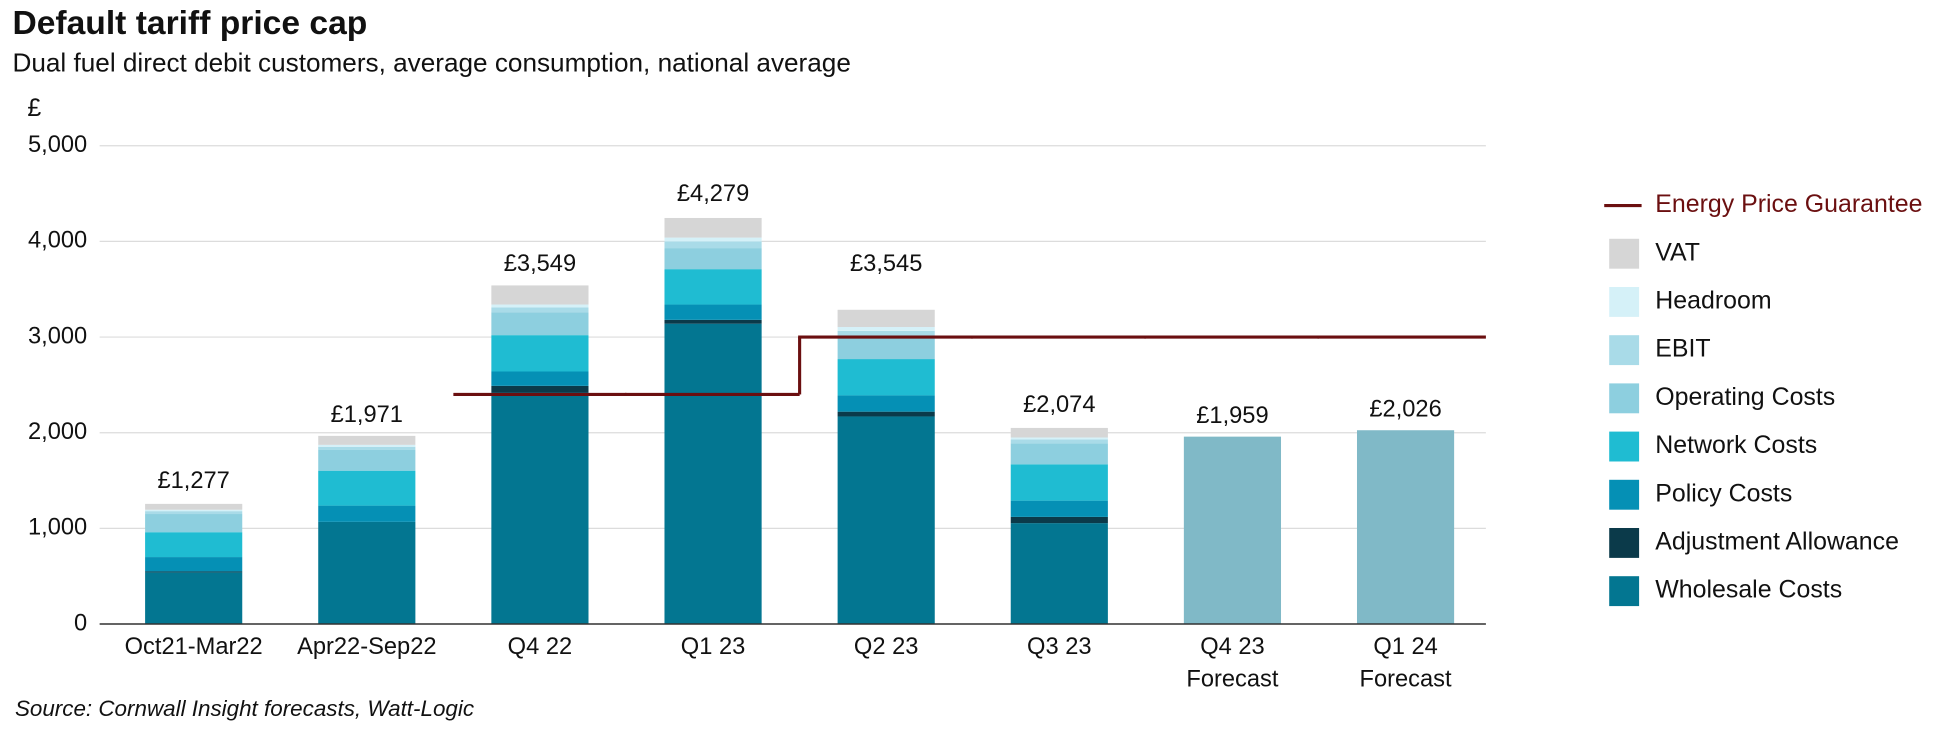  What do you see at coordinates (1748, 590) in the screenshot?
I see `legend-label: Wholesale Costs` at bounding box center [1748, 590].